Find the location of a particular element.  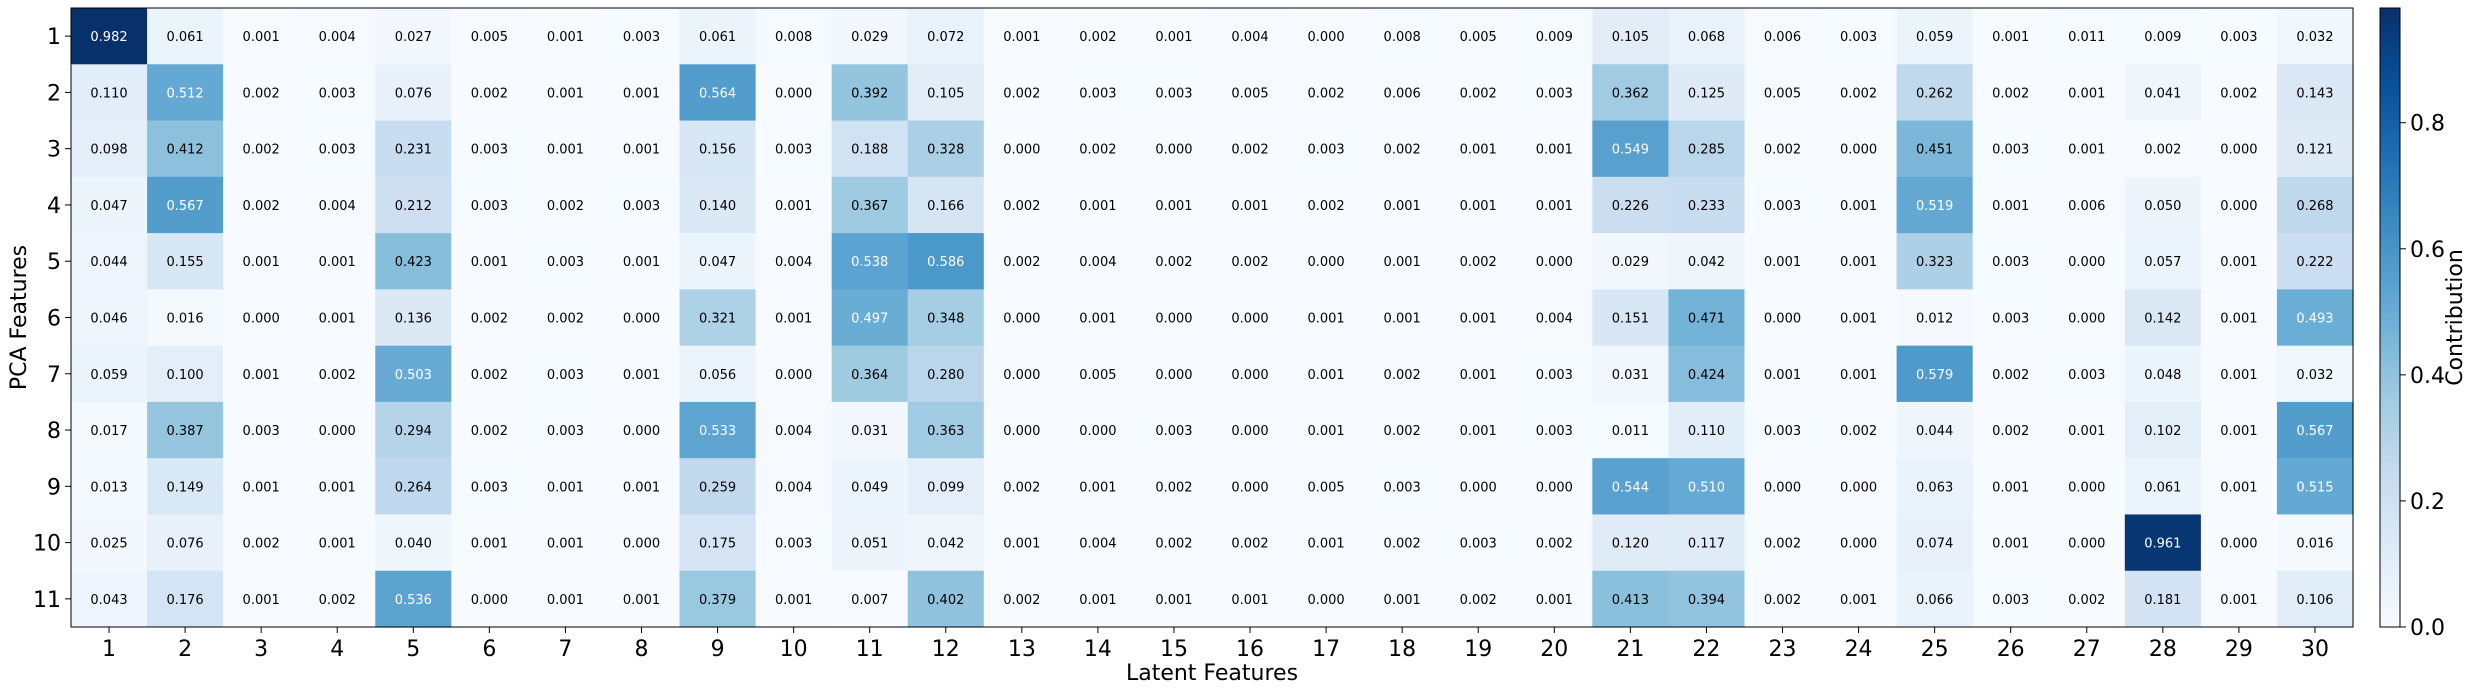

y-tick-label: 10 is located at coordinates (47, 544).